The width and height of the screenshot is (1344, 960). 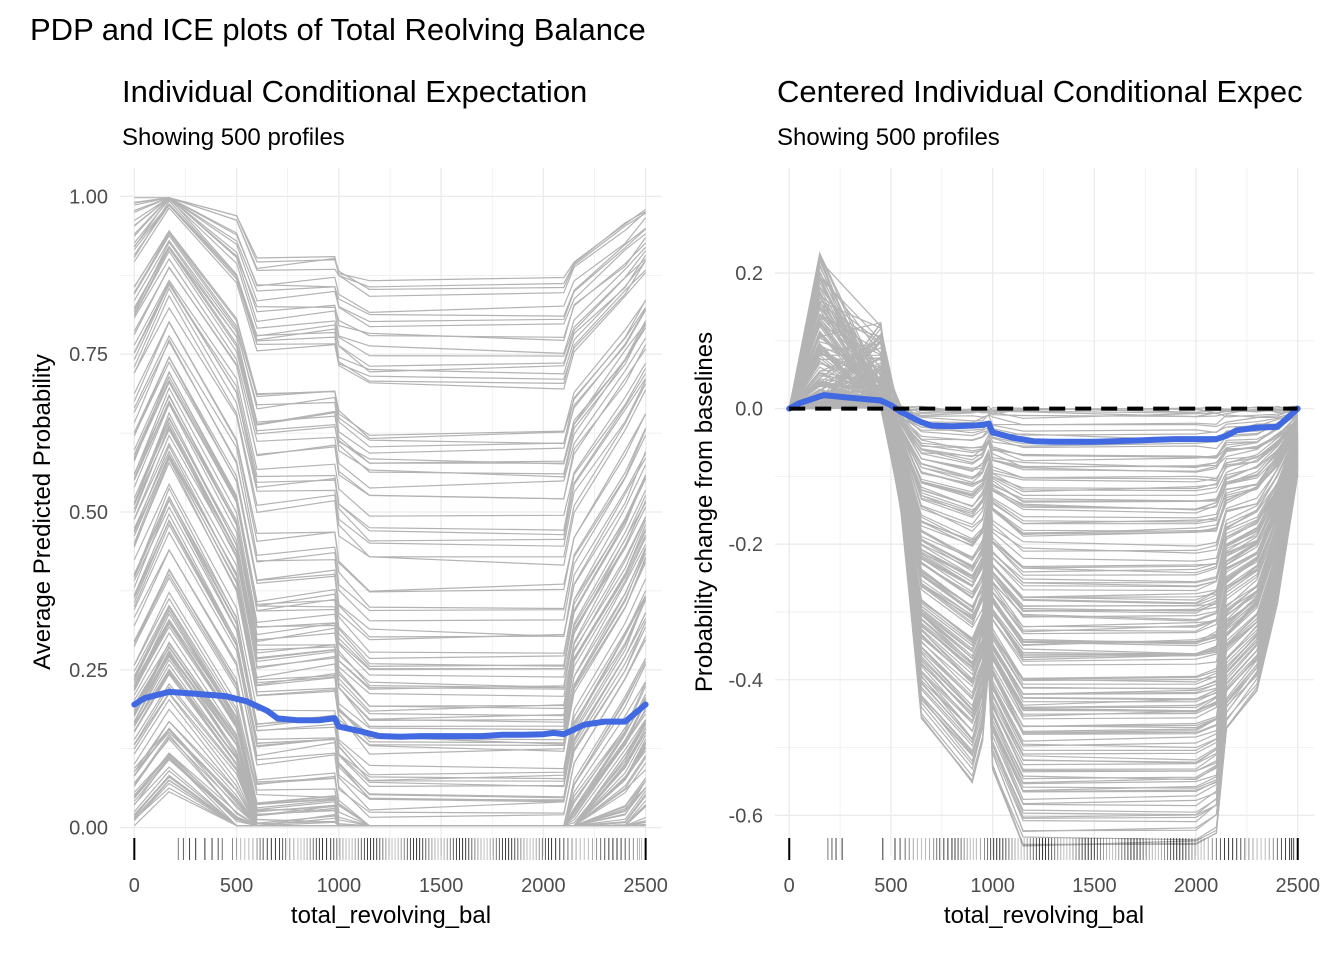 What do you see at coordinates (746, 681) in the screenshot?
I see `y-tick-label: -0.4` at bounding box center [746, 681].